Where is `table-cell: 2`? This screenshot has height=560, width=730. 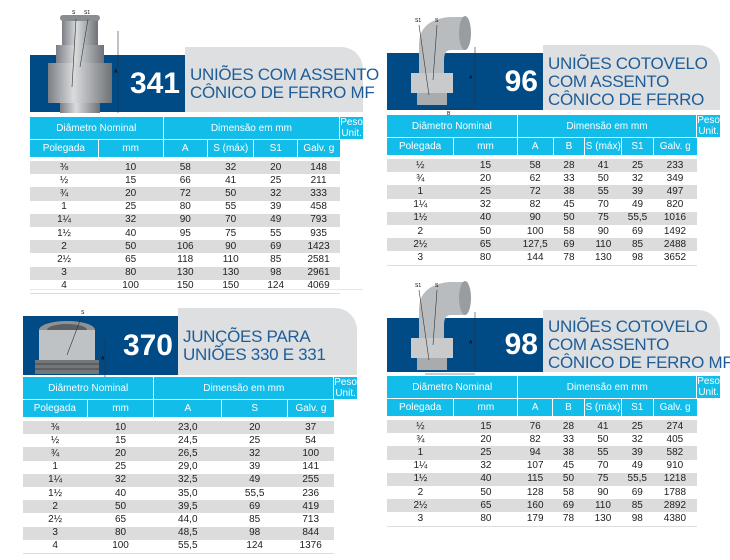 table-cell: 2 is located at coordinates (64, 247).